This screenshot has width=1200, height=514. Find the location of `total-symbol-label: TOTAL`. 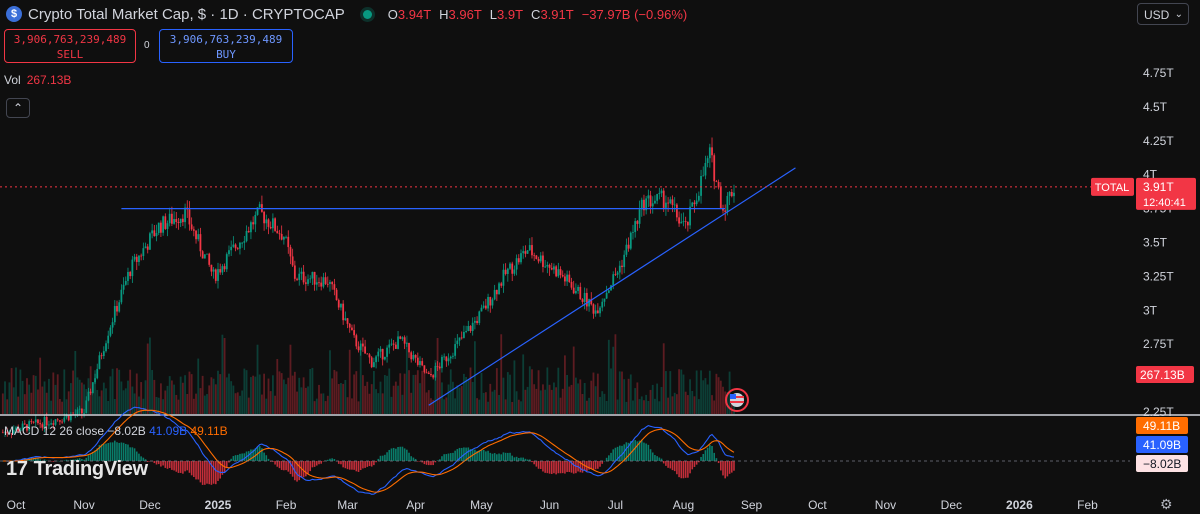

total-symbol-label: TOTAL is located at coordinates (1112, 186).